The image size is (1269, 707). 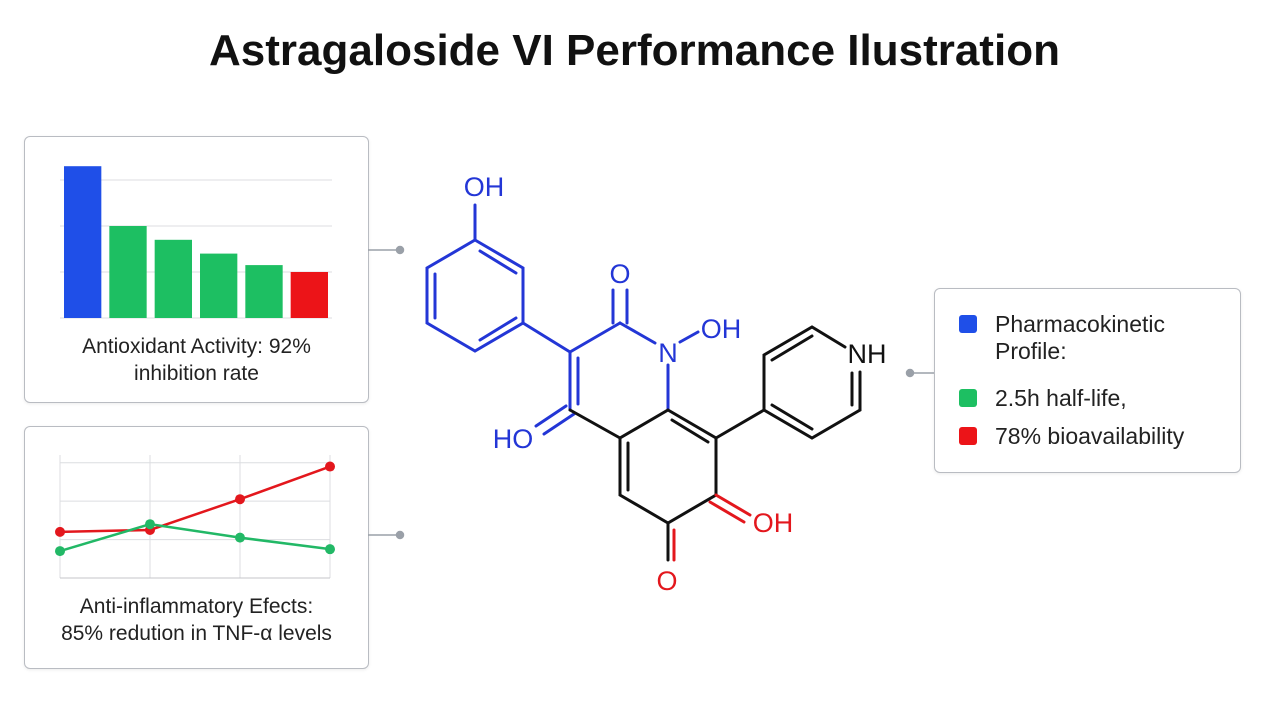 What do you see at coordinates (867, 354) in the screenshot?
I see `atom-label: NH` at bounding box center [867, 354].